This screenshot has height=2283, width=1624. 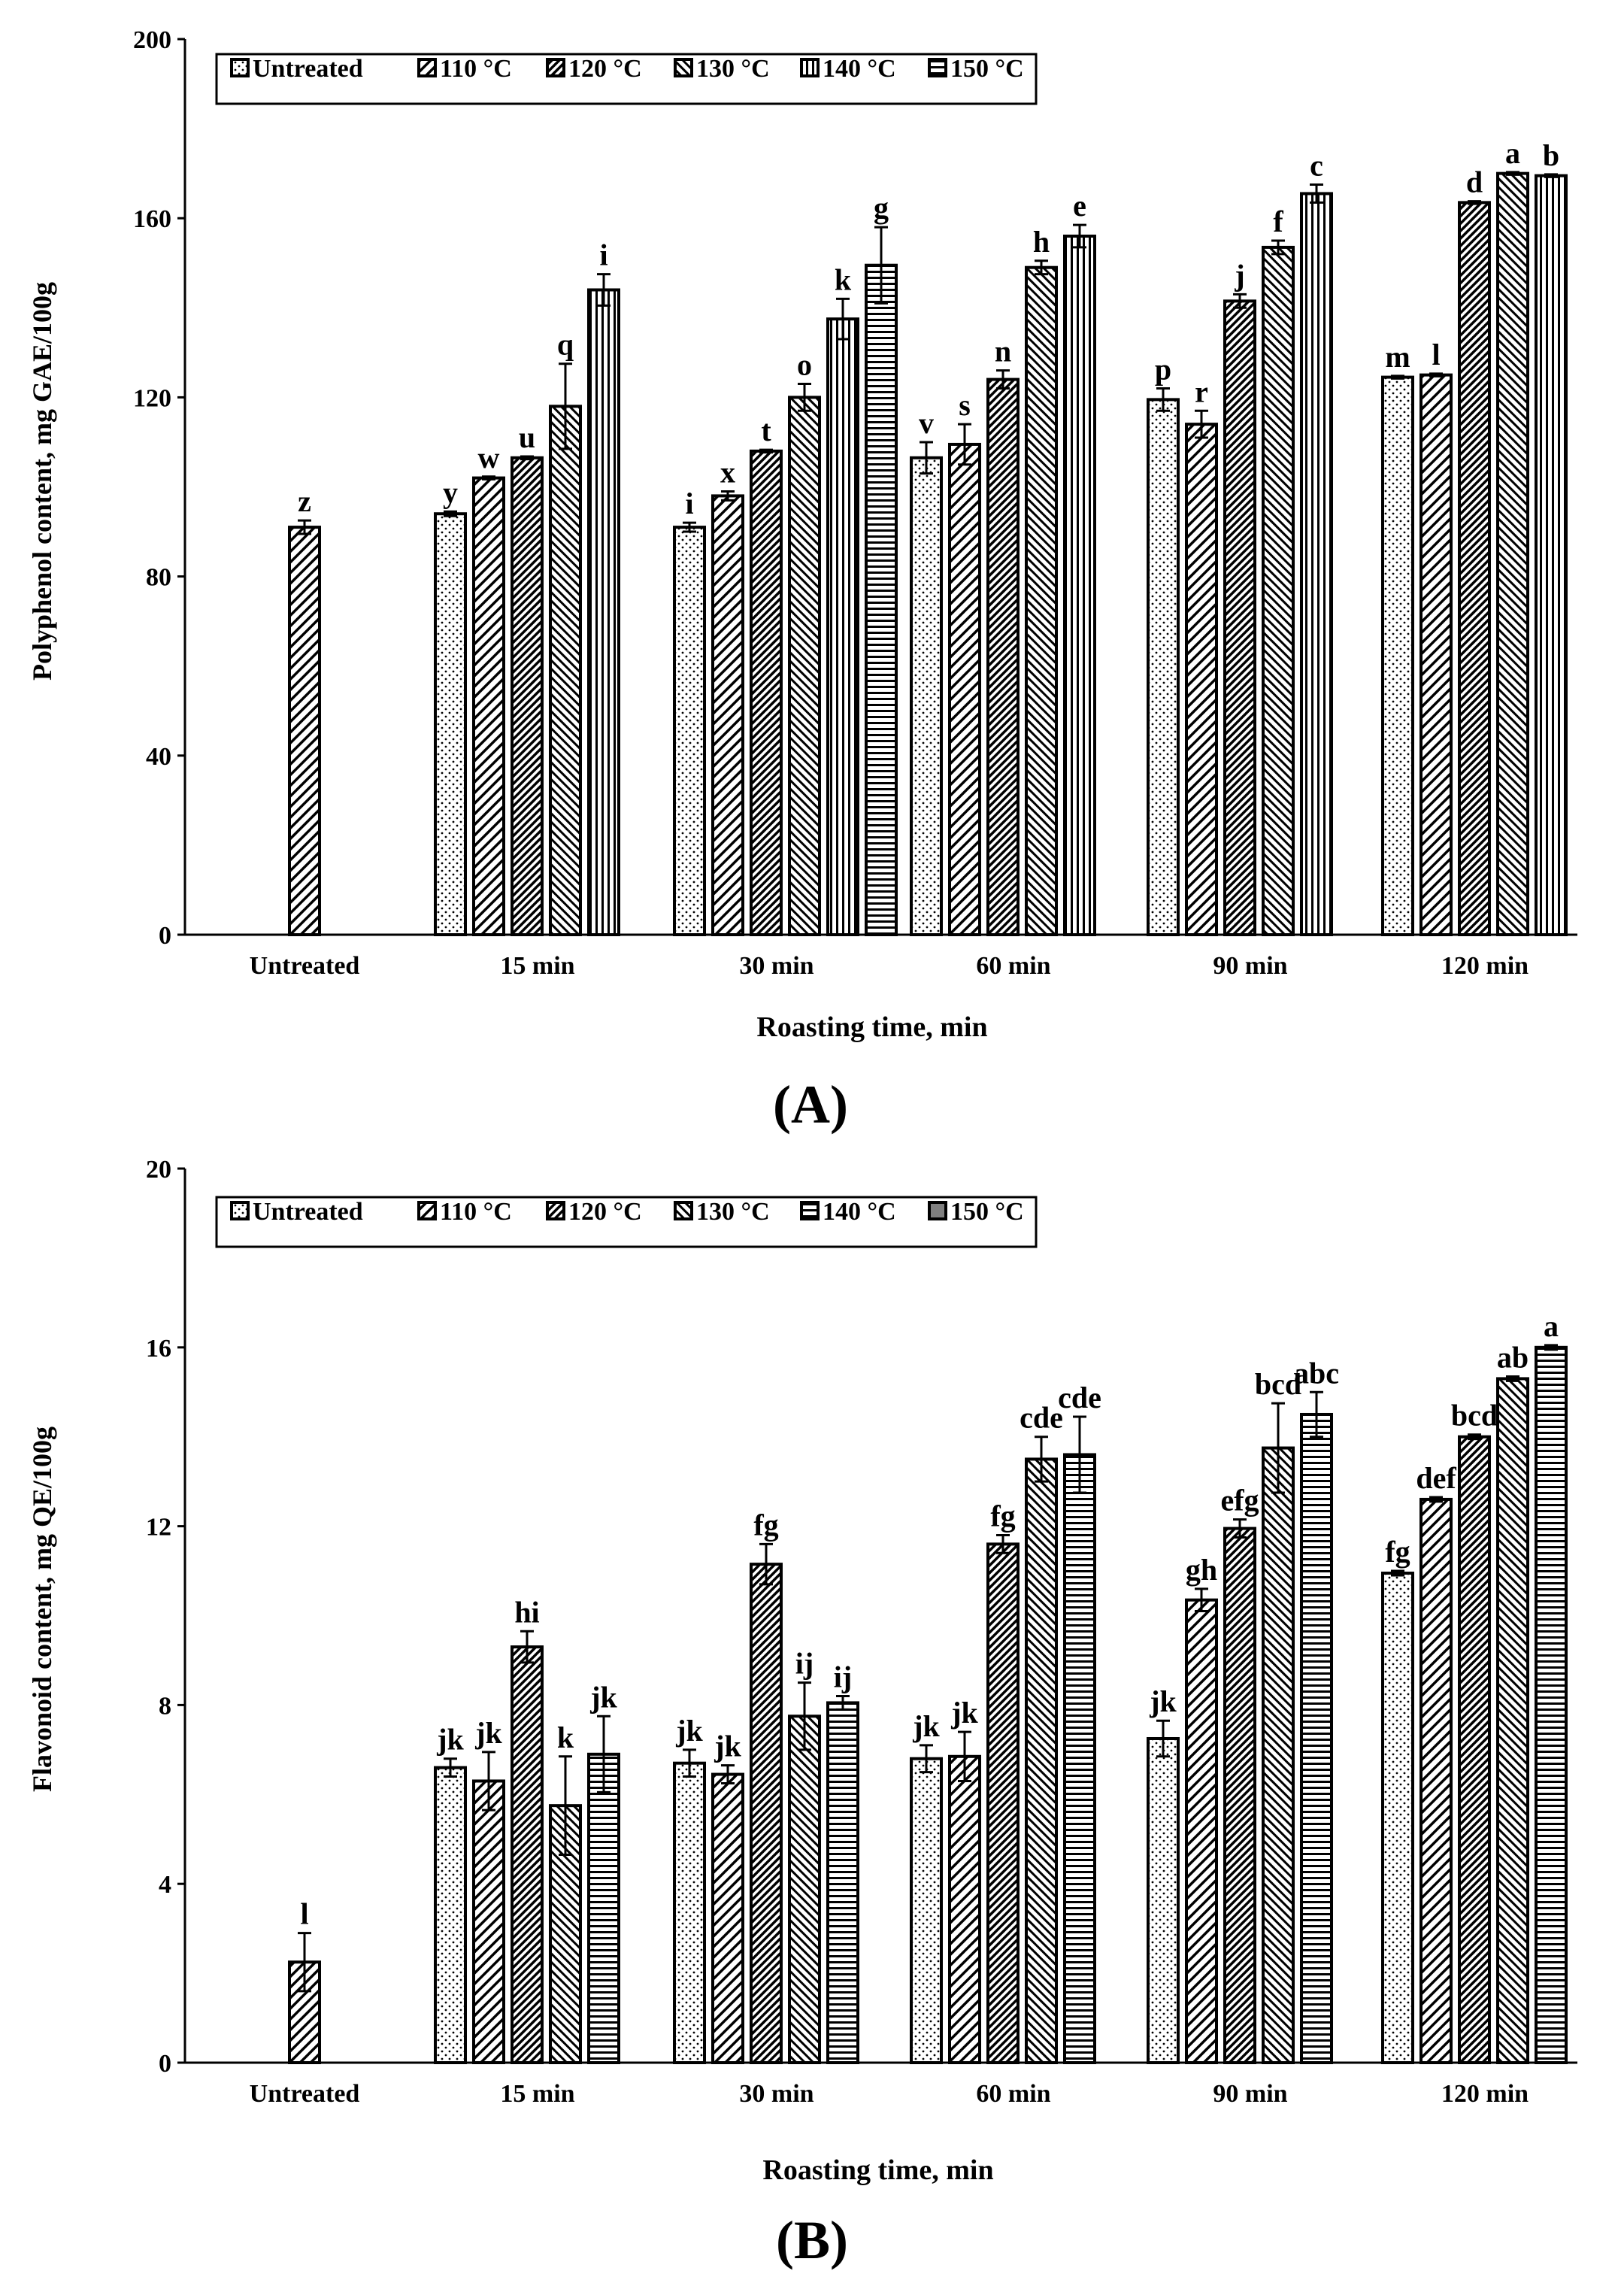 I want to click on error-bar-flavonoid-140-c-15-min, so click(x=604, y=1754).